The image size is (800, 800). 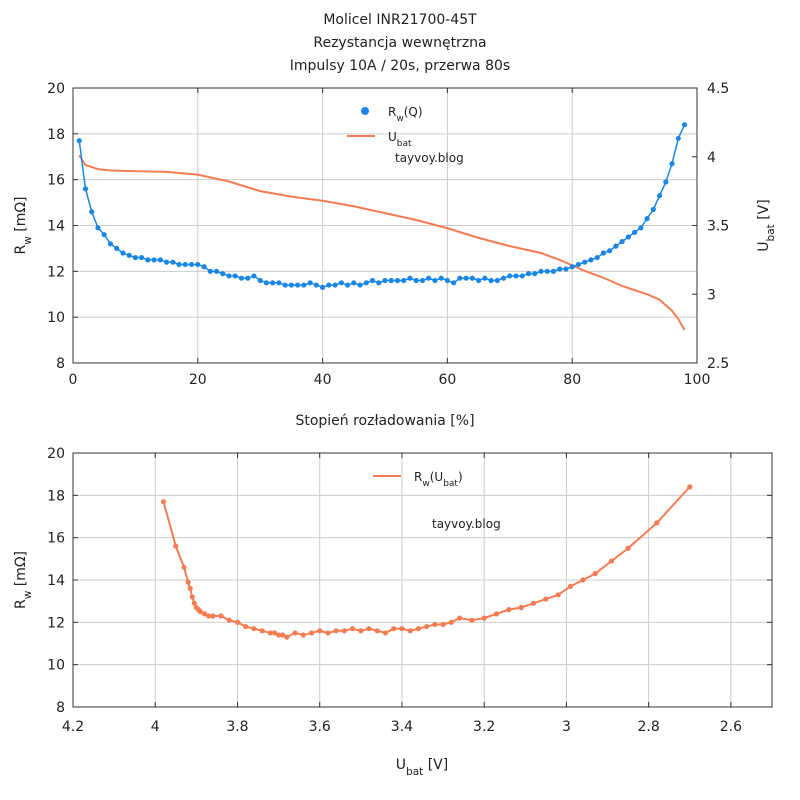 I want to click on x-tick-label: 2.6, so click(x=731, y=727).